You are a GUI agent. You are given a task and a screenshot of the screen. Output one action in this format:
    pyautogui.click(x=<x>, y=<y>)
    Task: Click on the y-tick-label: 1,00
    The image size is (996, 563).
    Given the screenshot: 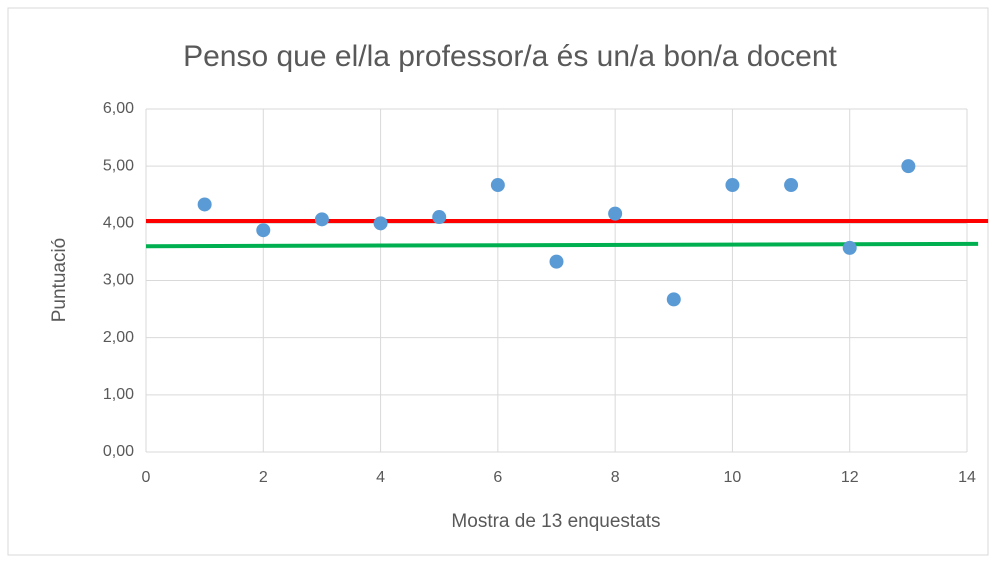 What is the action you would take?
    pyautogui.click(x=118, y=394)
    